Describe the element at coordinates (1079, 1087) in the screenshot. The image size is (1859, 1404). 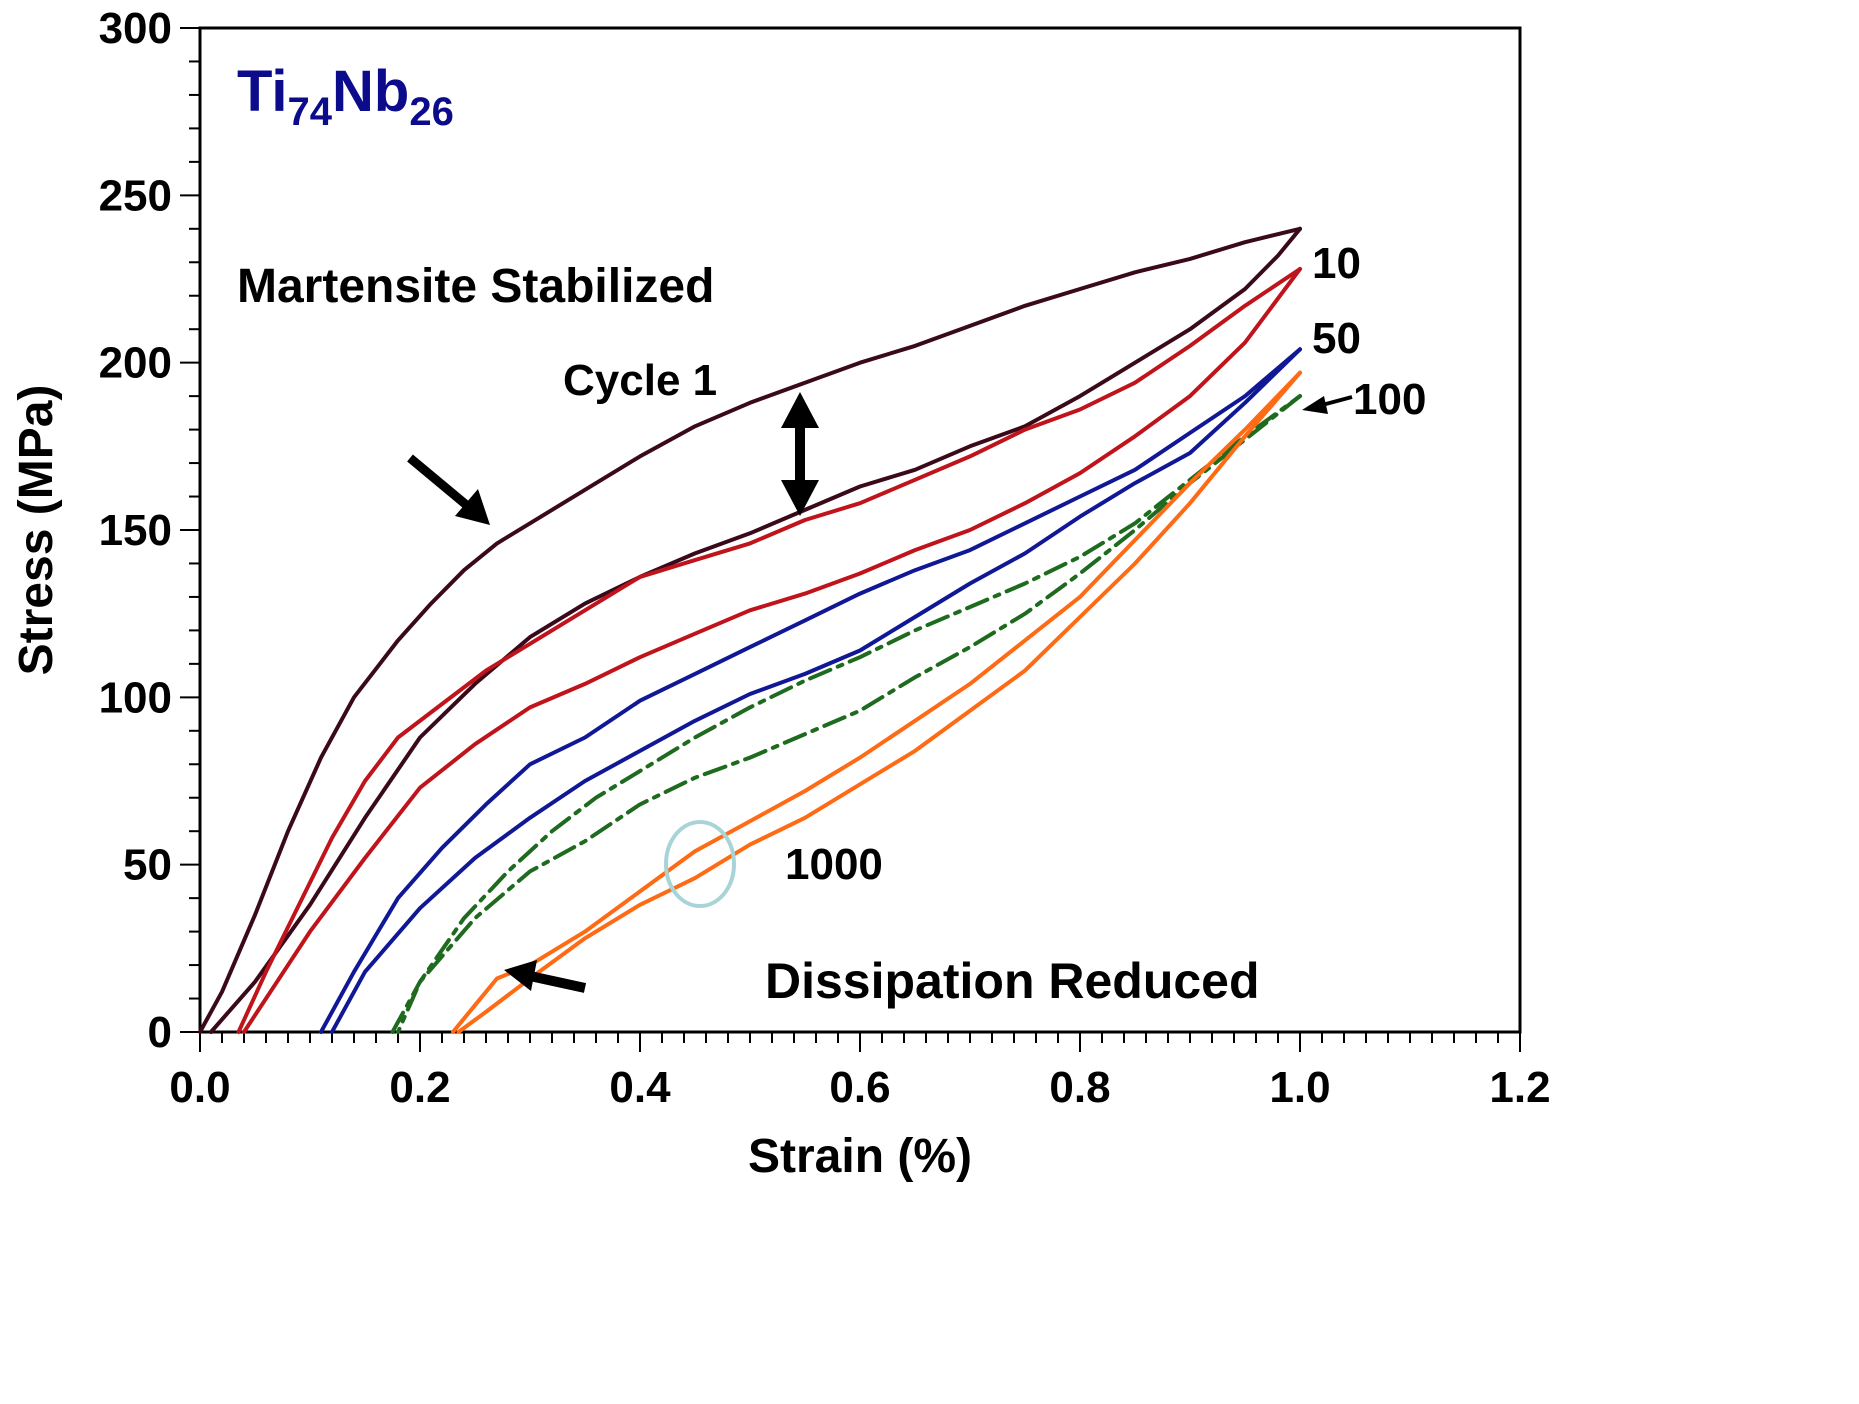
I see `x-tick-label: 0.8` at that location.